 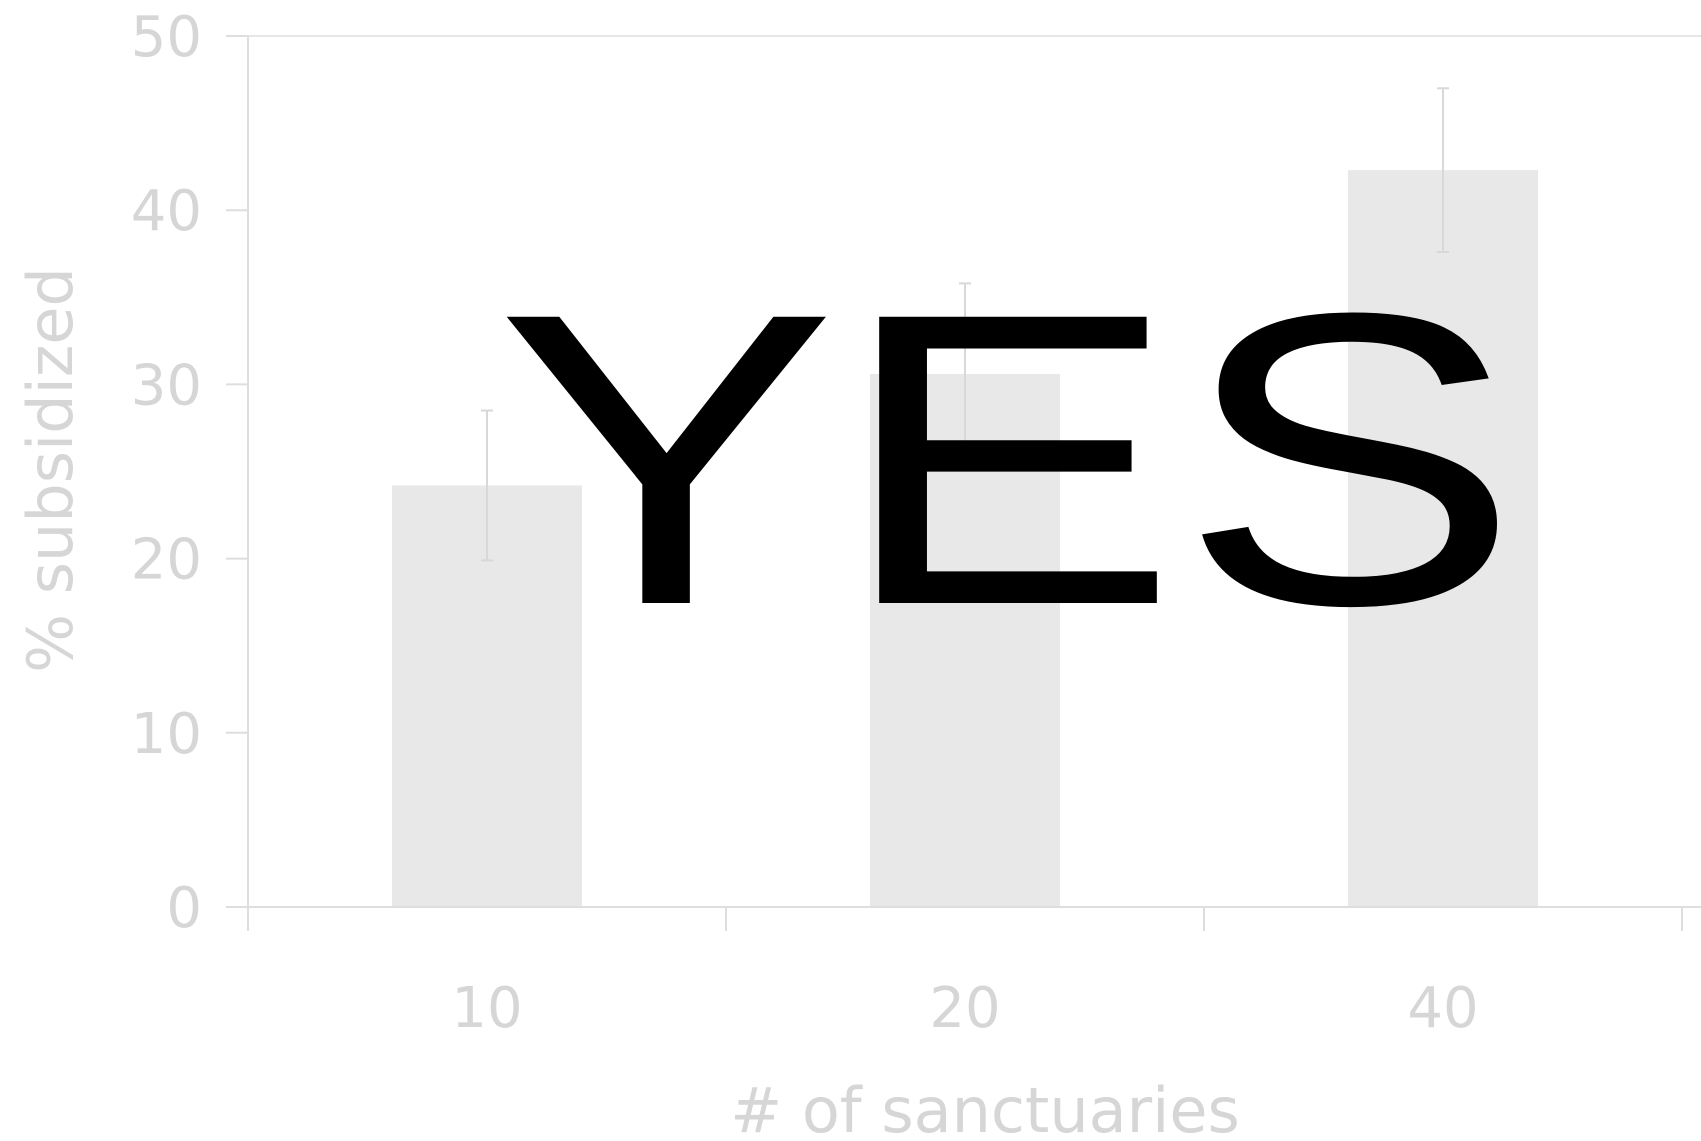 I want to click on x-tick-label-20: 20, so click(x=964, y=1008).